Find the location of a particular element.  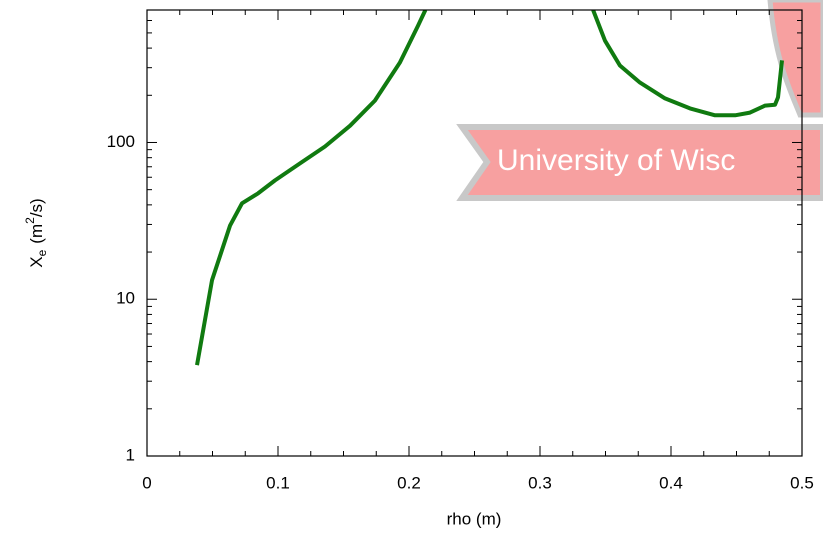

y-tick-label: 100 is located at coordinates (121, 141).